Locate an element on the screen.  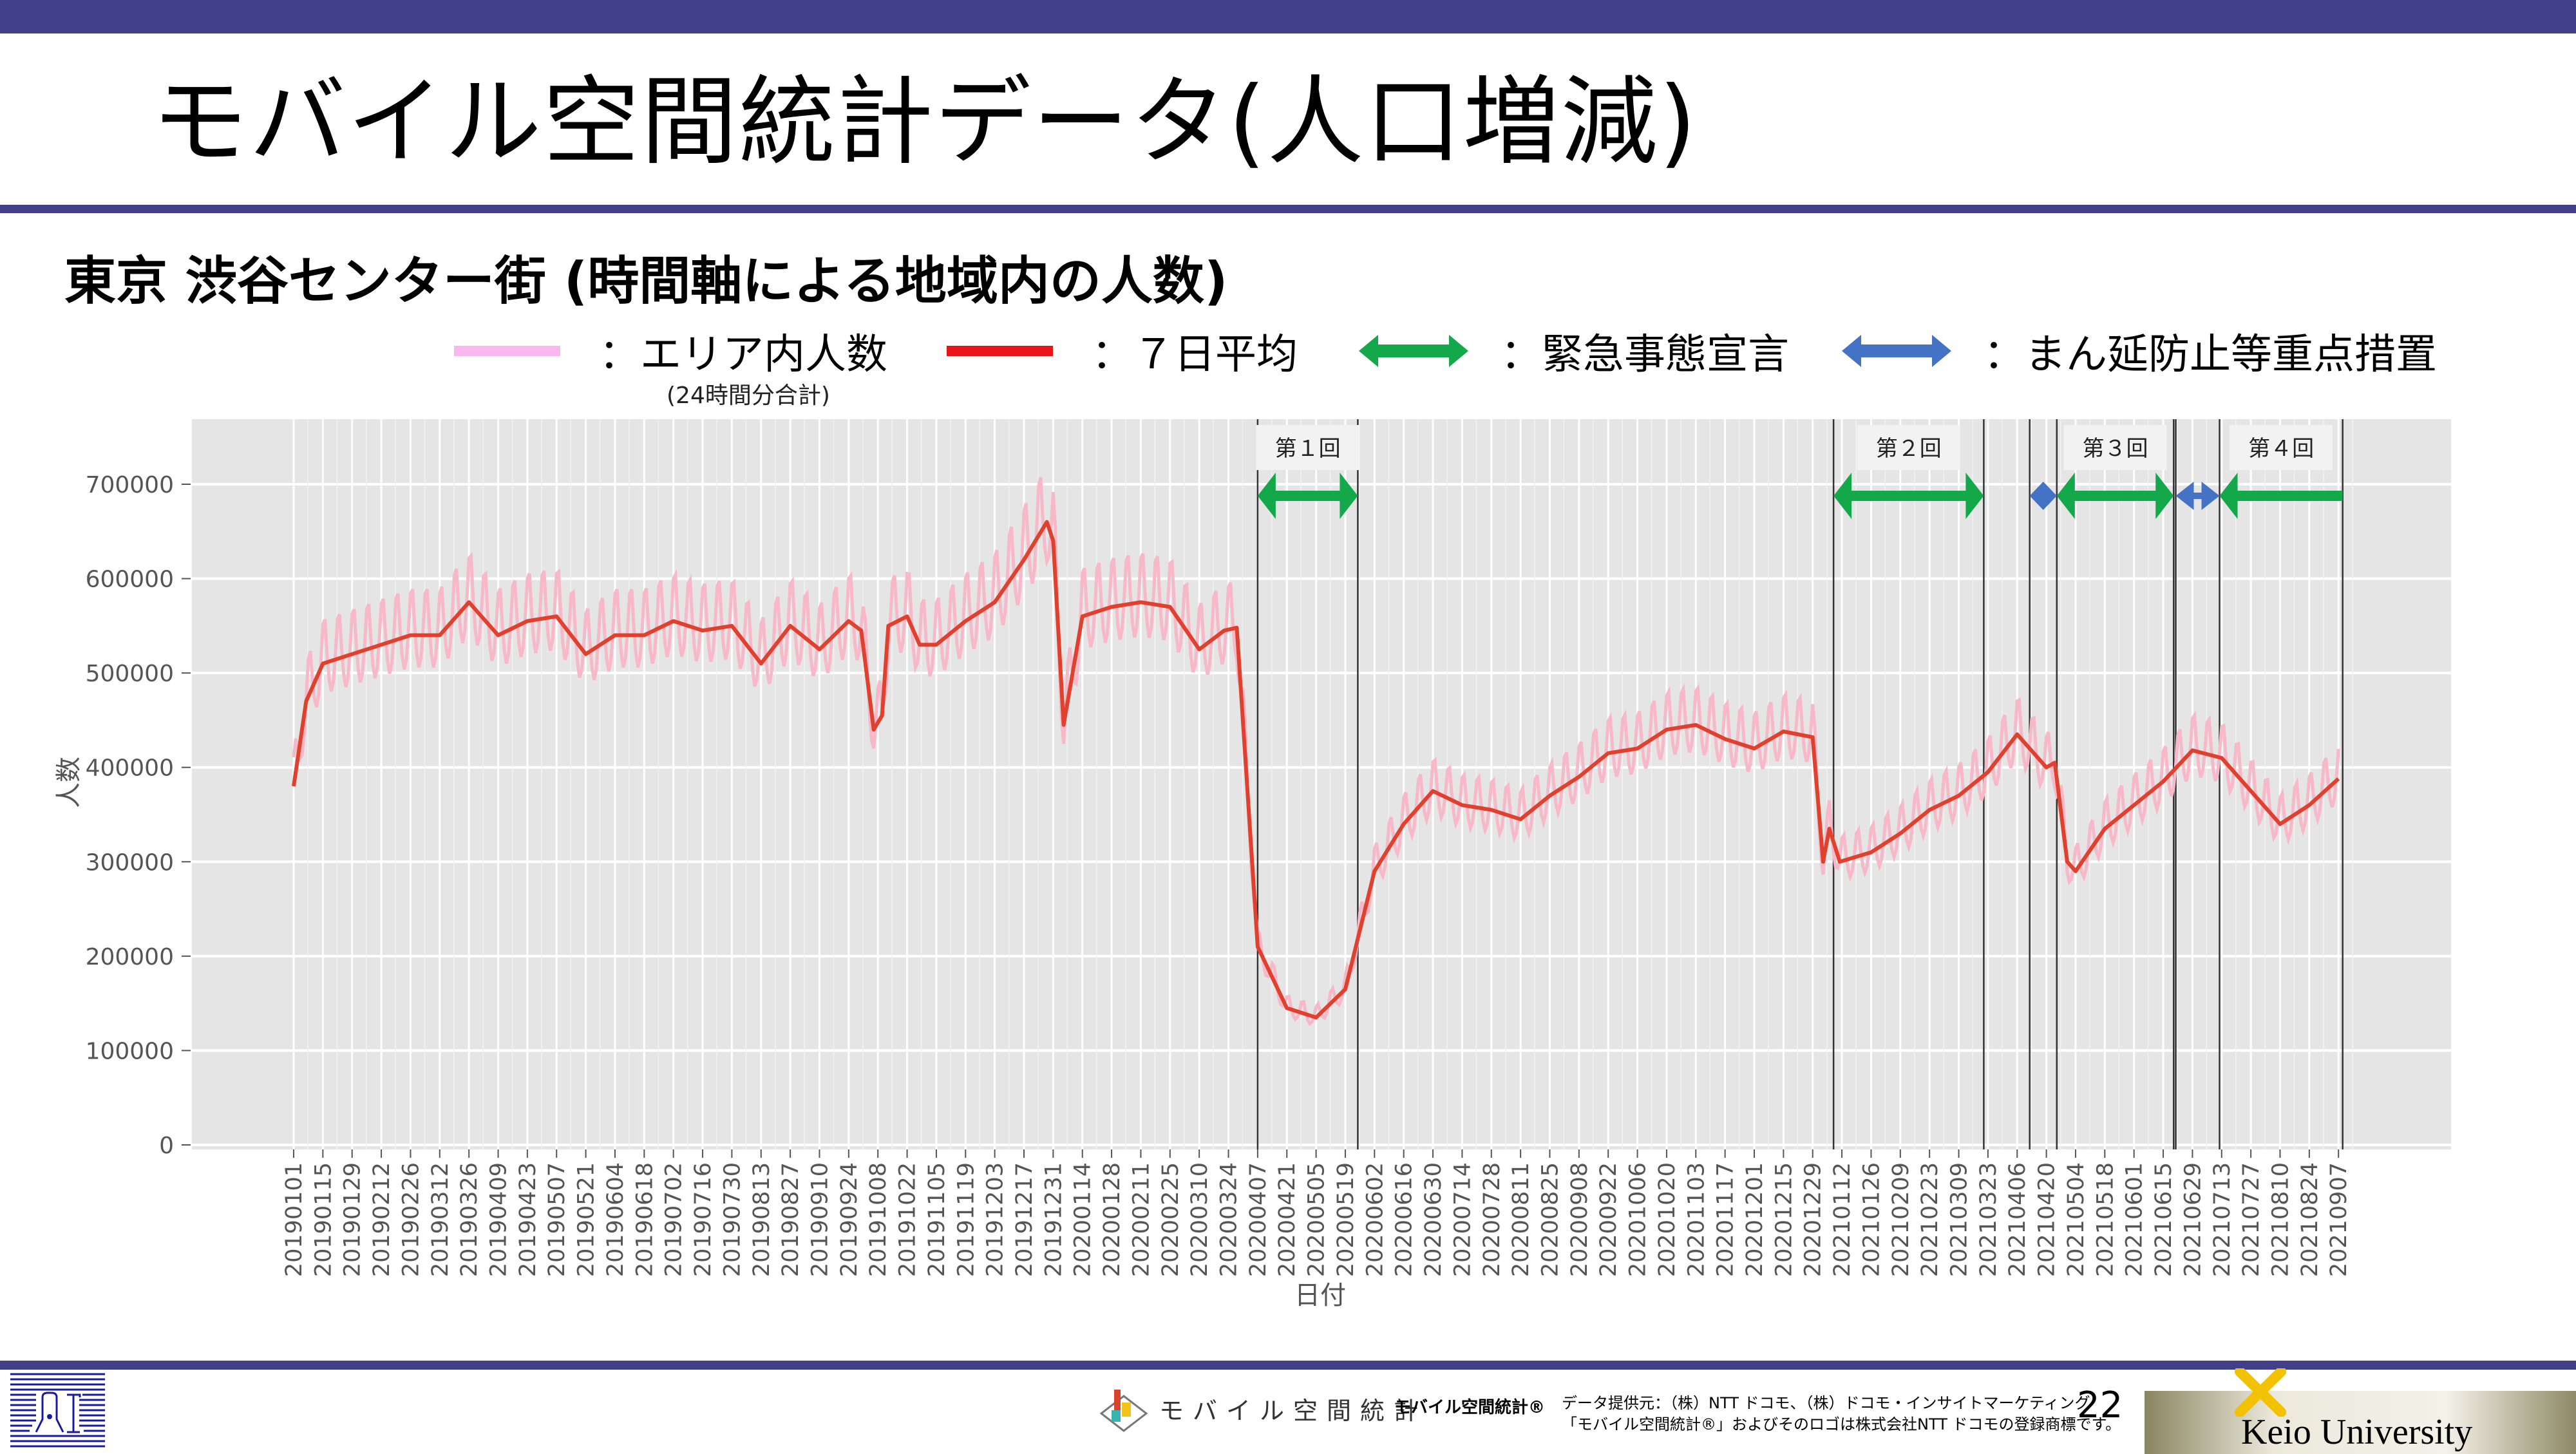
period-label: 第１回 is located at coordinates (1308, 449).